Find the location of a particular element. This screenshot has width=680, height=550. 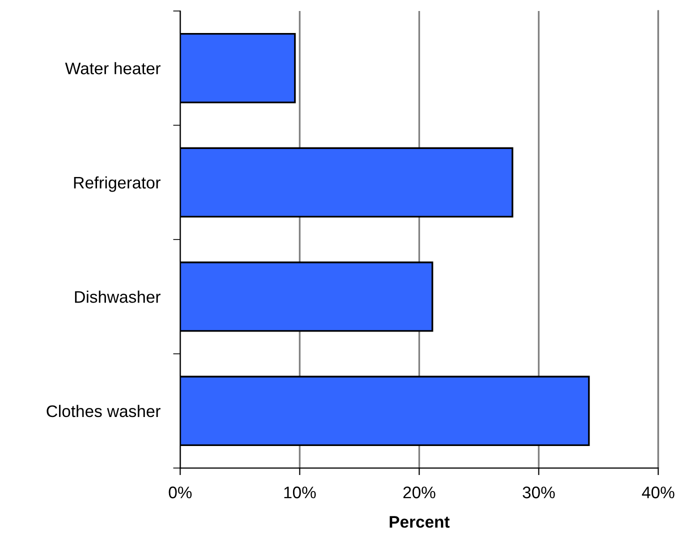

x-tick-label: 40% is located at coordinates (658, 492).